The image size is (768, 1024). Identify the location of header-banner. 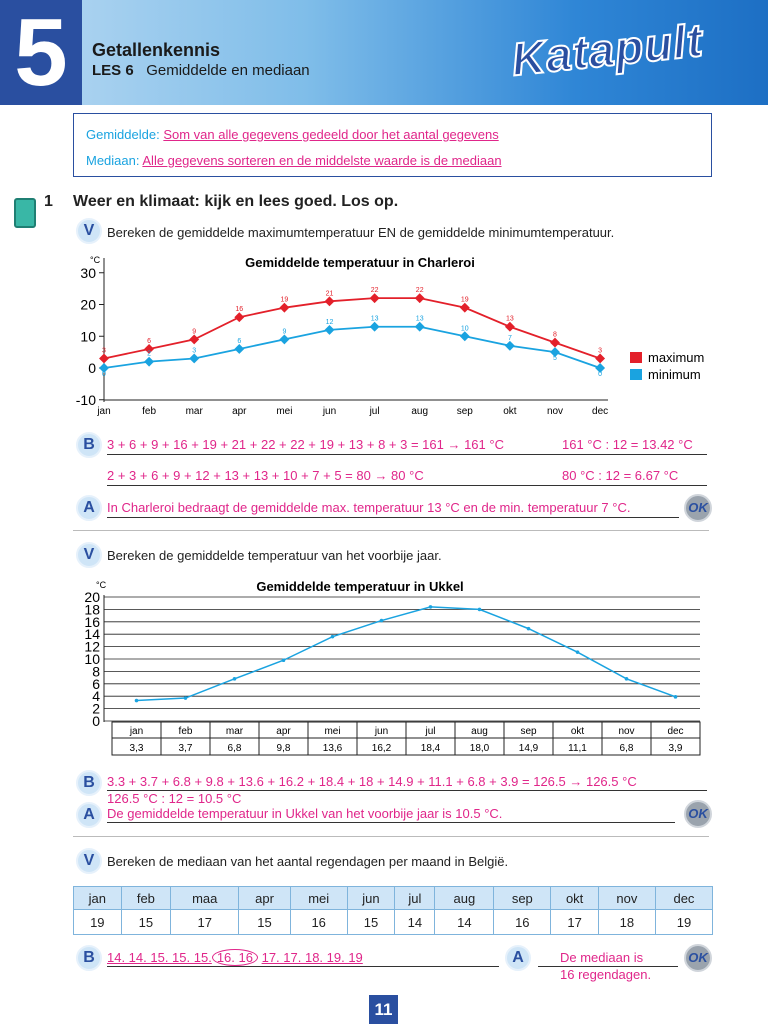
(384, 52).